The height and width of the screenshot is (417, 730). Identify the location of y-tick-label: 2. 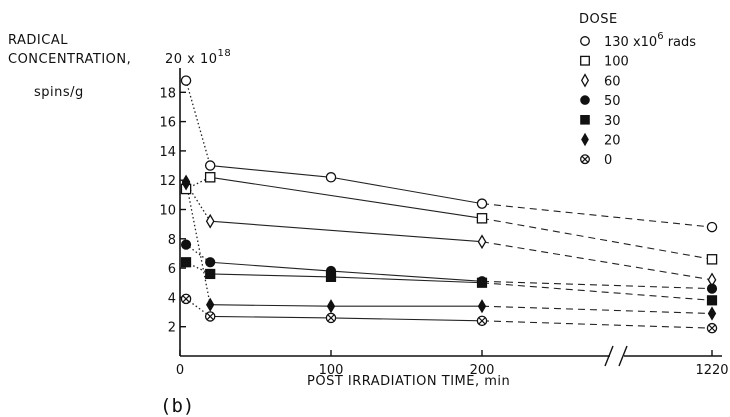
(172, 328).